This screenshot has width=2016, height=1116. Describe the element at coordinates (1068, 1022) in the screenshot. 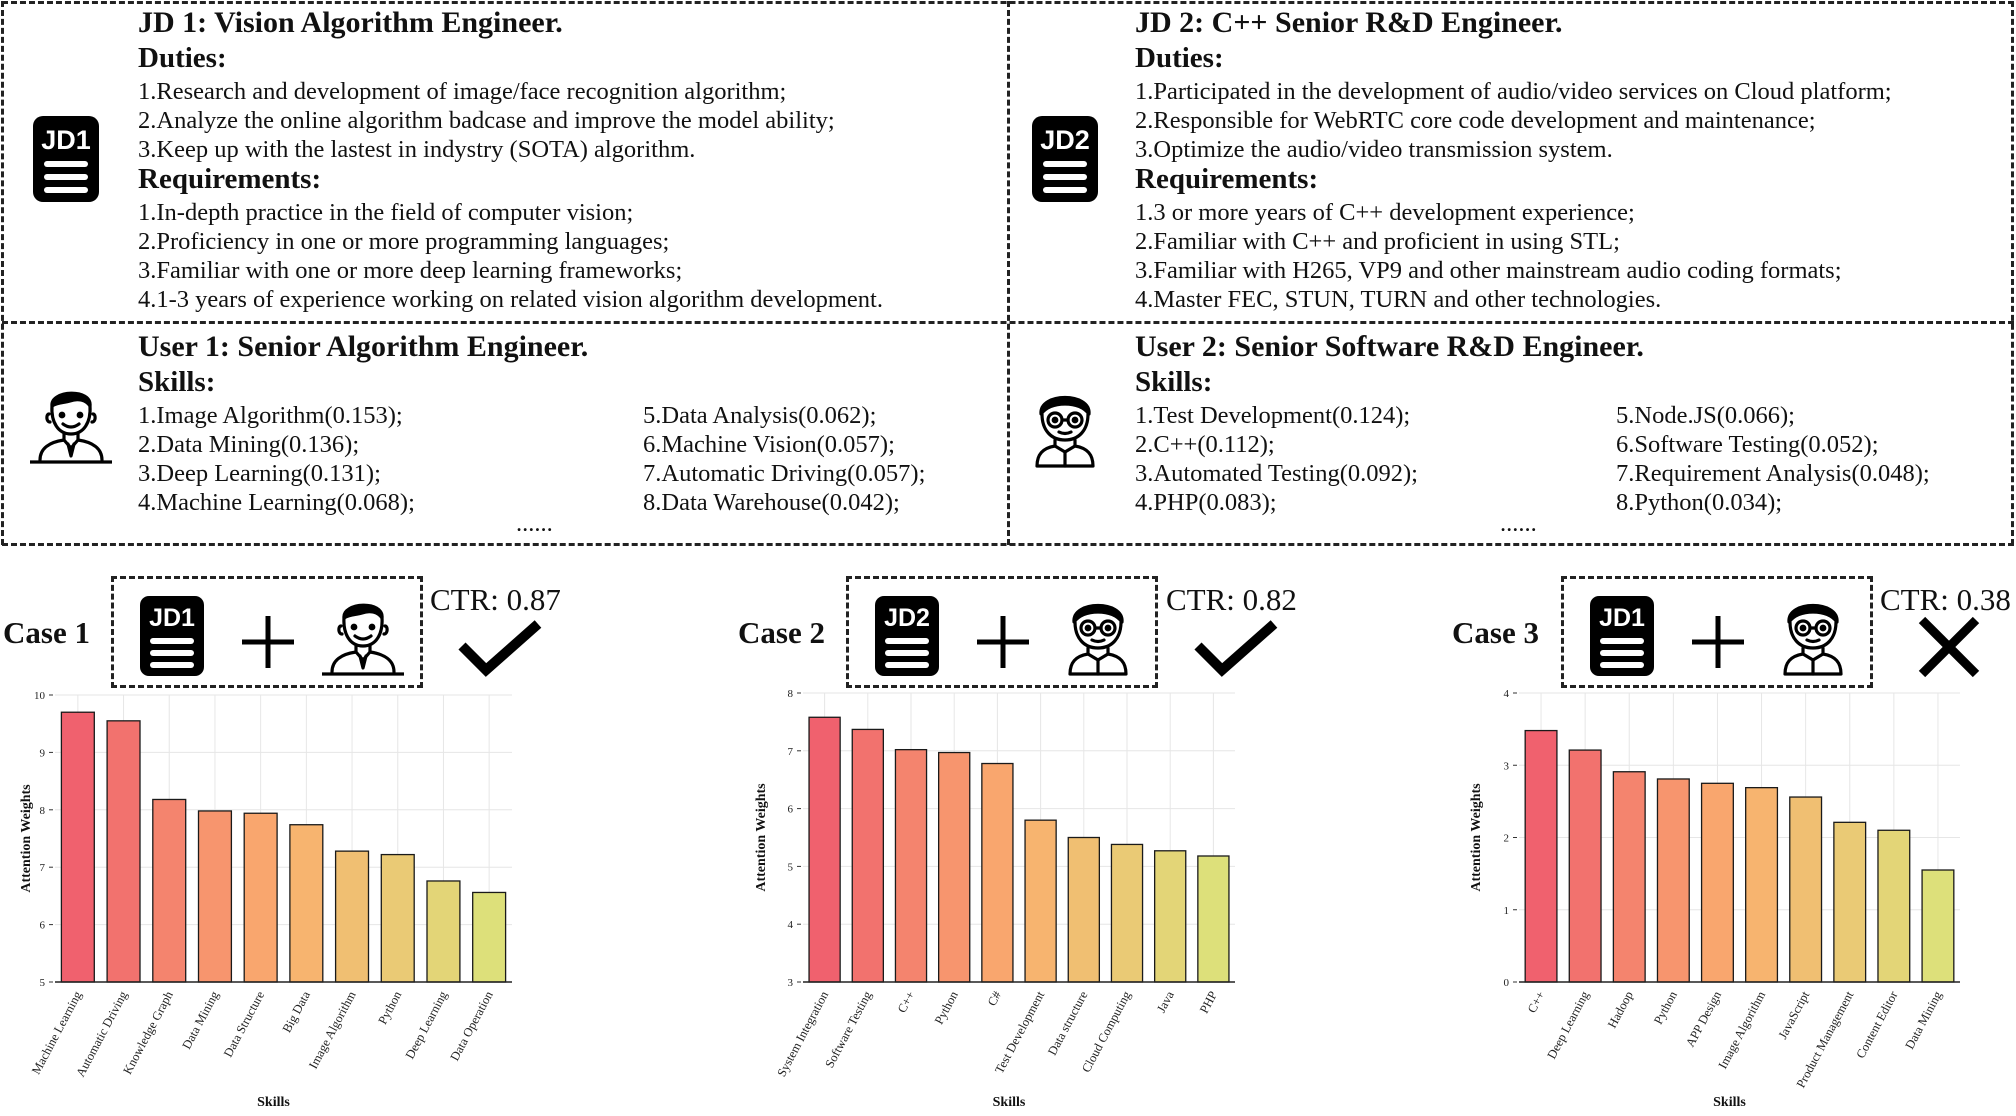

I see `x-tick-label: Data structure` at that location.